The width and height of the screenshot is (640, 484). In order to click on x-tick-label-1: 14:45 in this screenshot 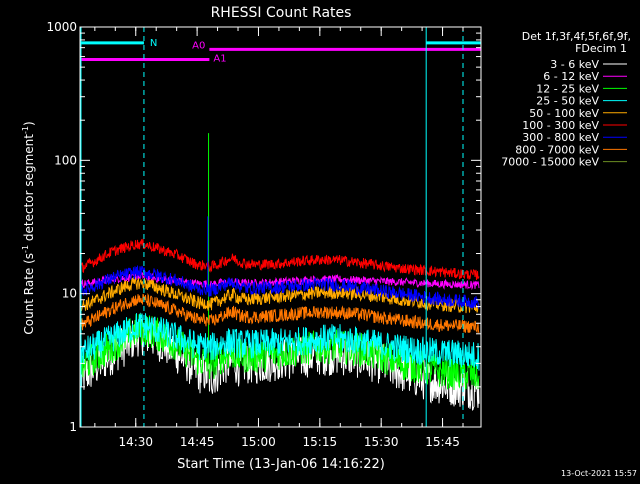, I will do `click(197, 442)`.